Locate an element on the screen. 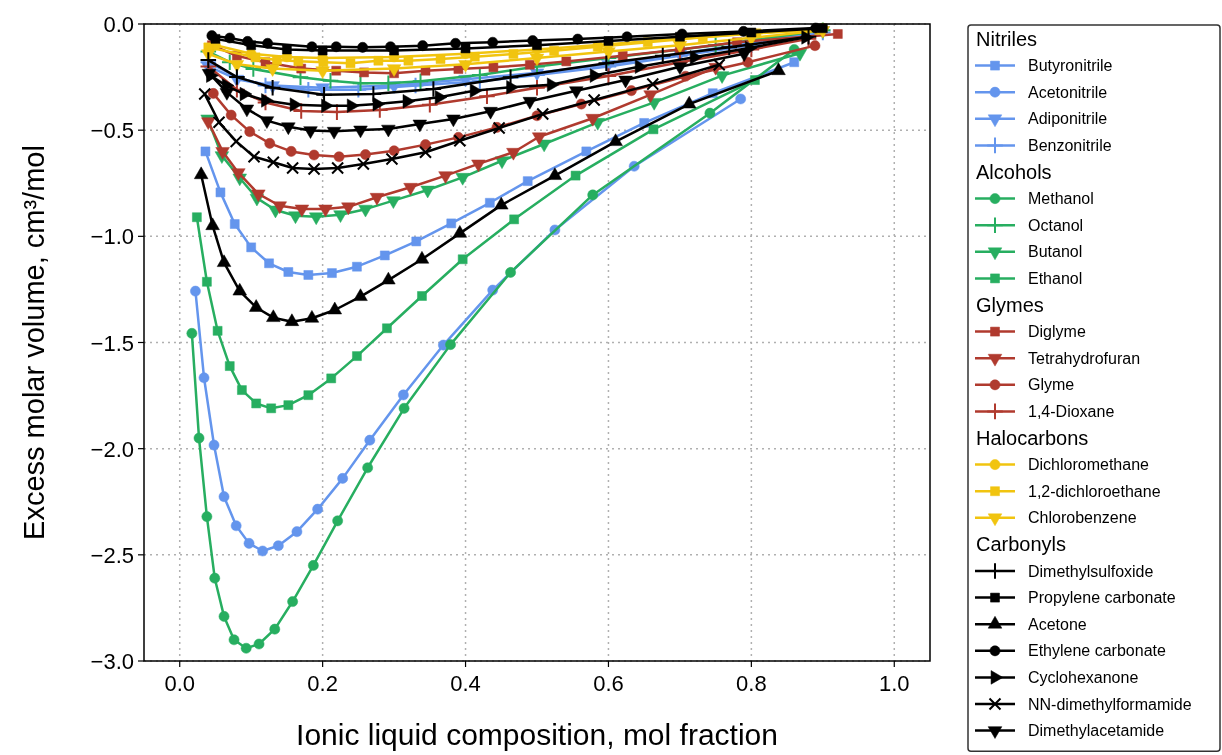 The image size is (1222, 755). y-tick-label: −0.5 is located at coordinates (112, 131).